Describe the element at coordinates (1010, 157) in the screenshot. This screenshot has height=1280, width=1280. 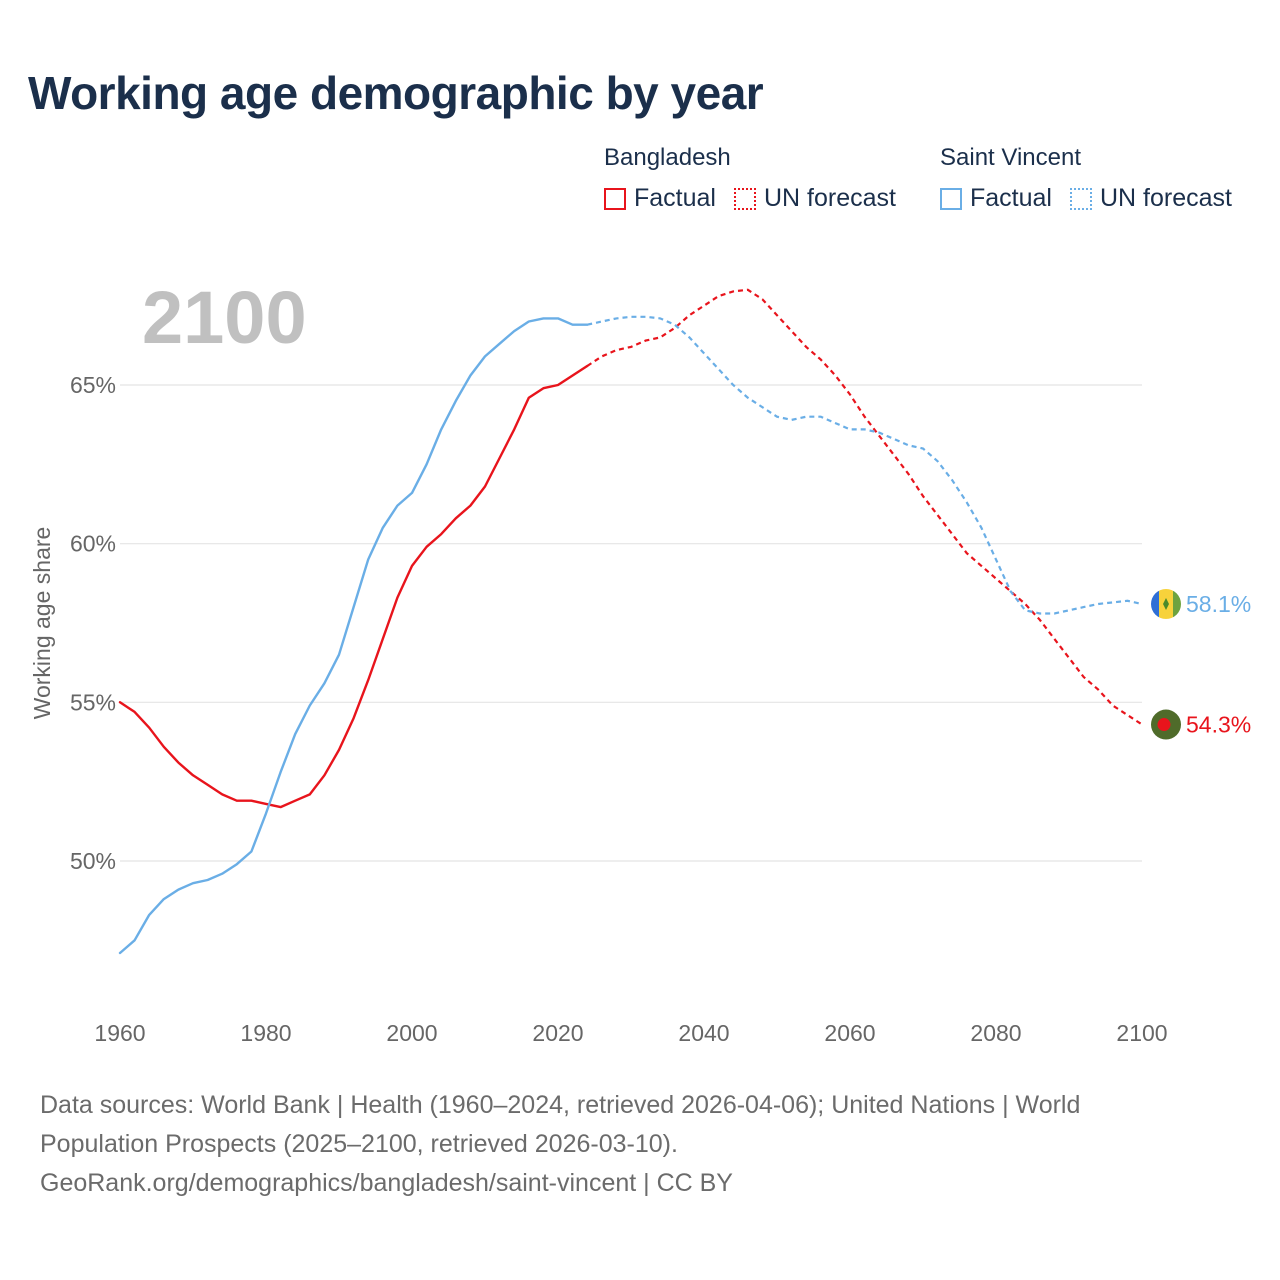
I see `legend-group-title: Saint Vincent` at that location.